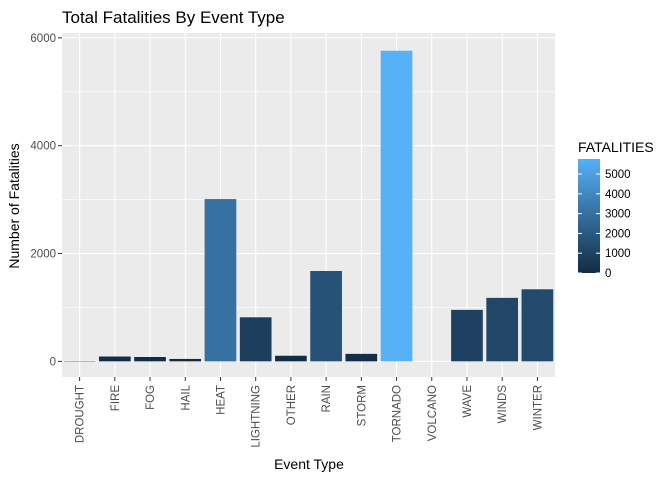 This screenshot has width=672, height=480. I want to click on x-tick-label: TORNADO, so click(398, 413).